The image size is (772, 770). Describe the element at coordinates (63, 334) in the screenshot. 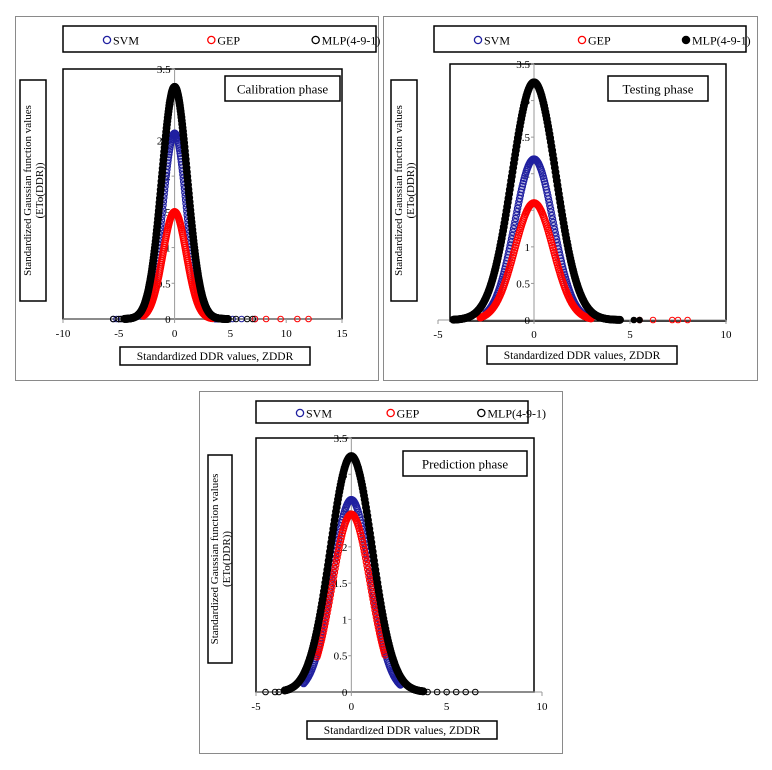

I see `x-tick-label: -10` at that location.